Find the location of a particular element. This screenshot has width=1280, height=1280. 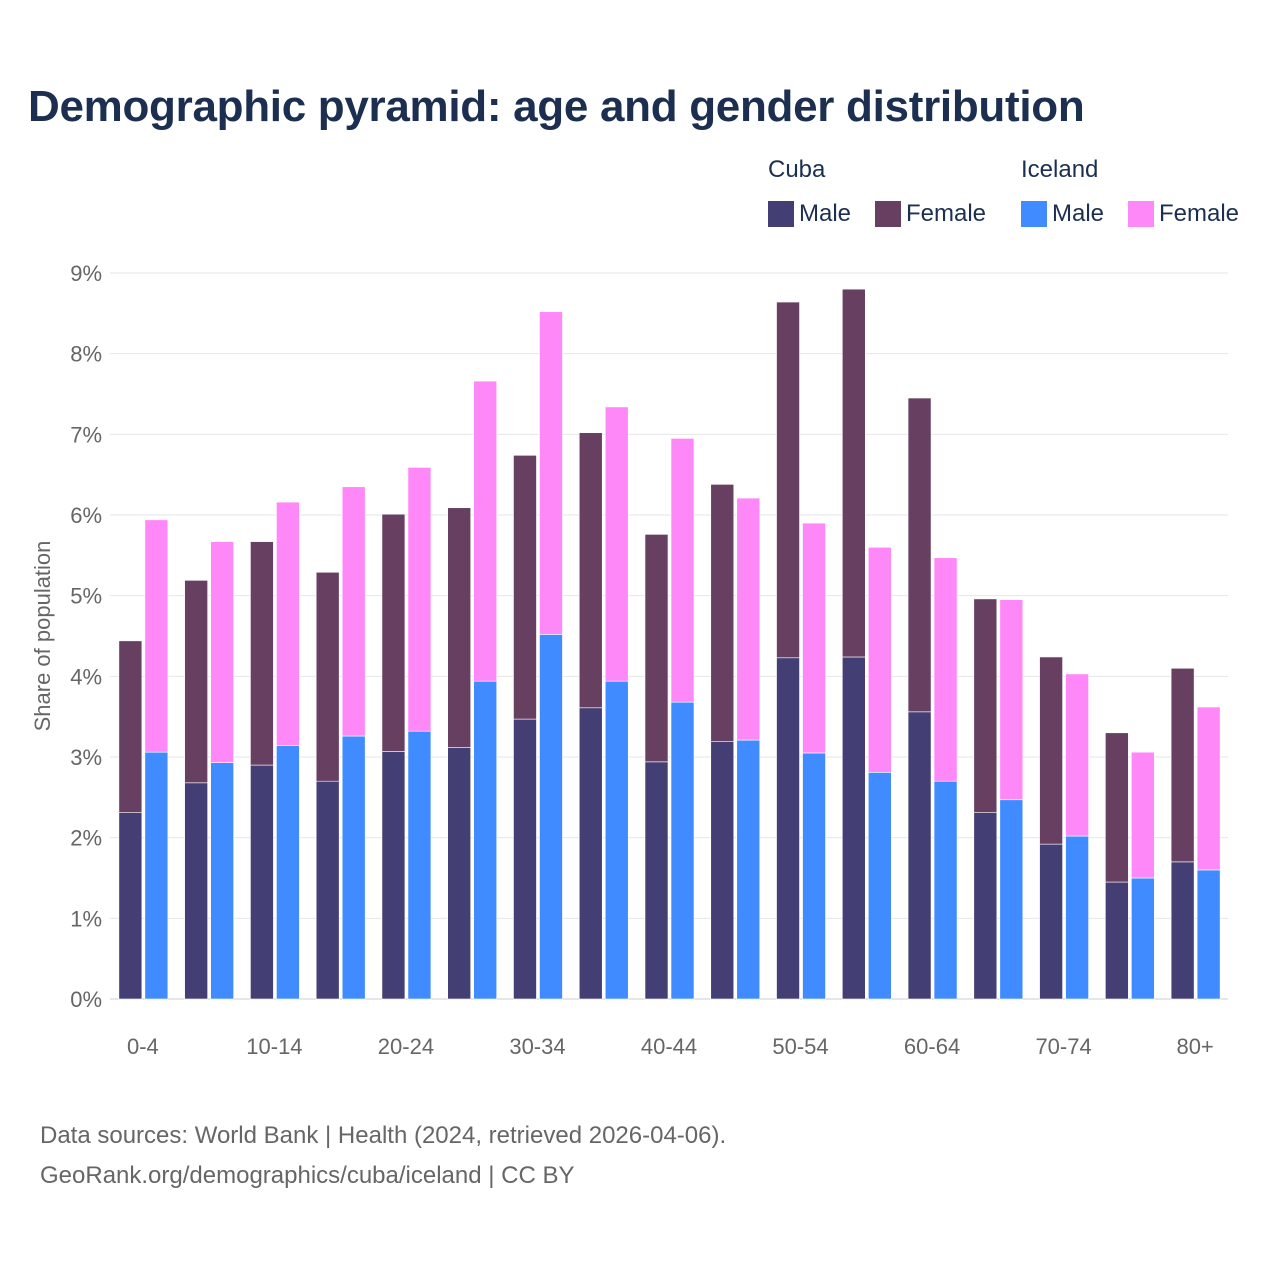

y-tick-label: 5% is located at coordinates (86, 596).